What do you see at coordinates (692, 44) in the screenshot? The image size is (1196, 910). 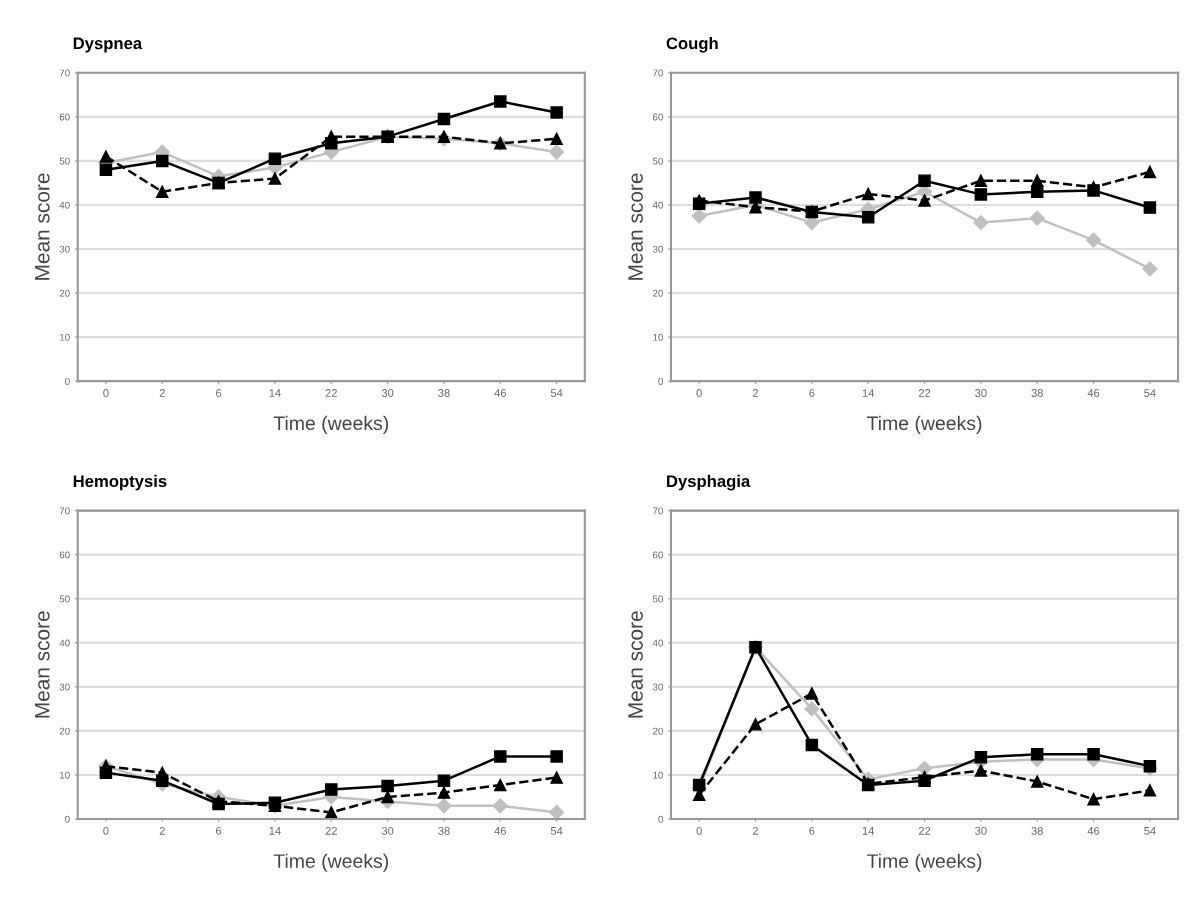 I see `chart-title: Cough` at bounding box center [692, 44].